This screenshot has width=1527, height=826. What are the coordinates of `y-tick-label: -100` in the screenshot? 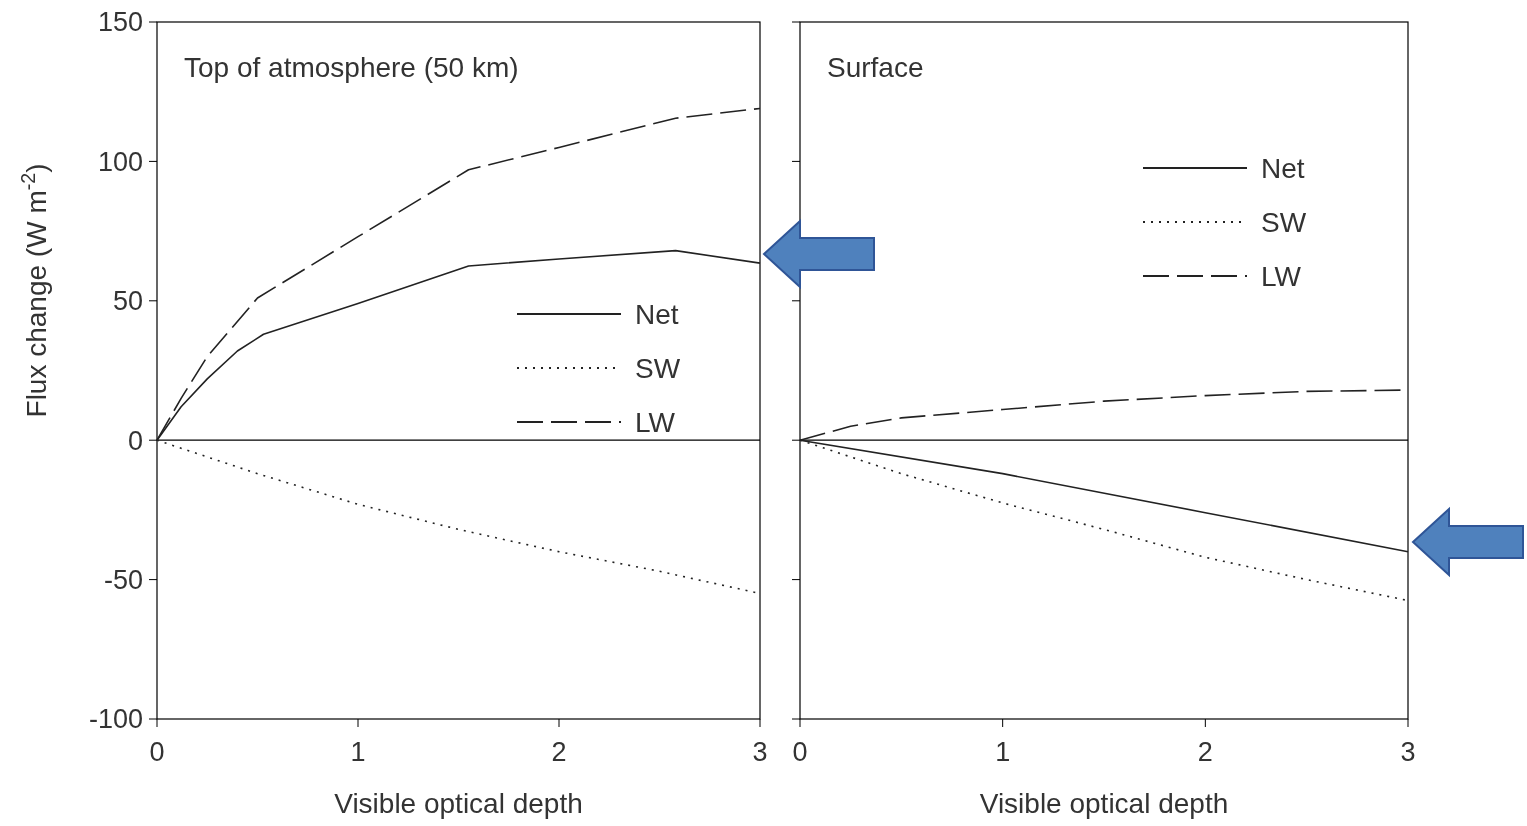 It's located at (115, 719).